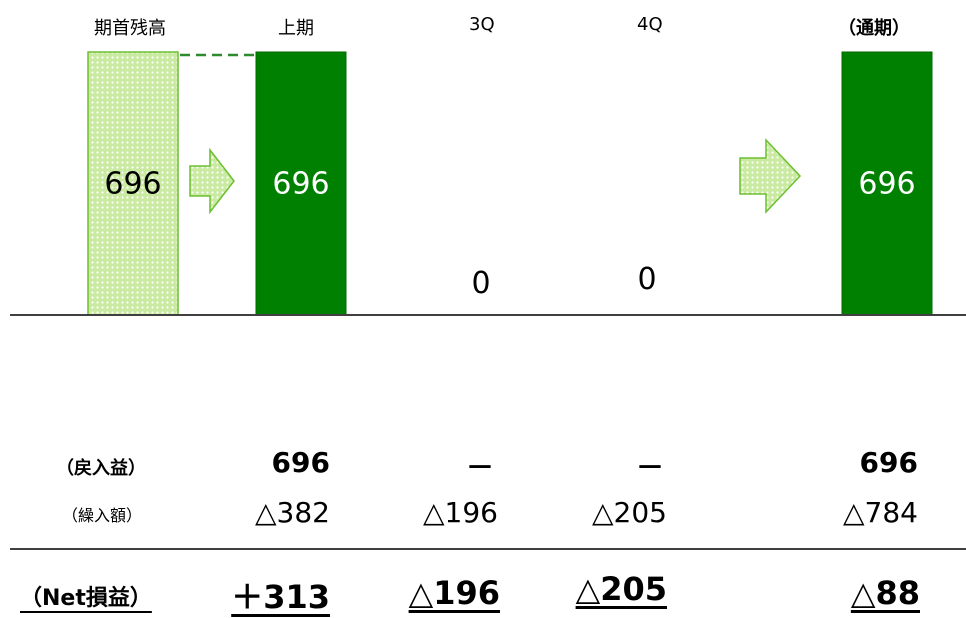 The image size is (966, 618). I want to click on provision-3q: △196, so click(460, 512).